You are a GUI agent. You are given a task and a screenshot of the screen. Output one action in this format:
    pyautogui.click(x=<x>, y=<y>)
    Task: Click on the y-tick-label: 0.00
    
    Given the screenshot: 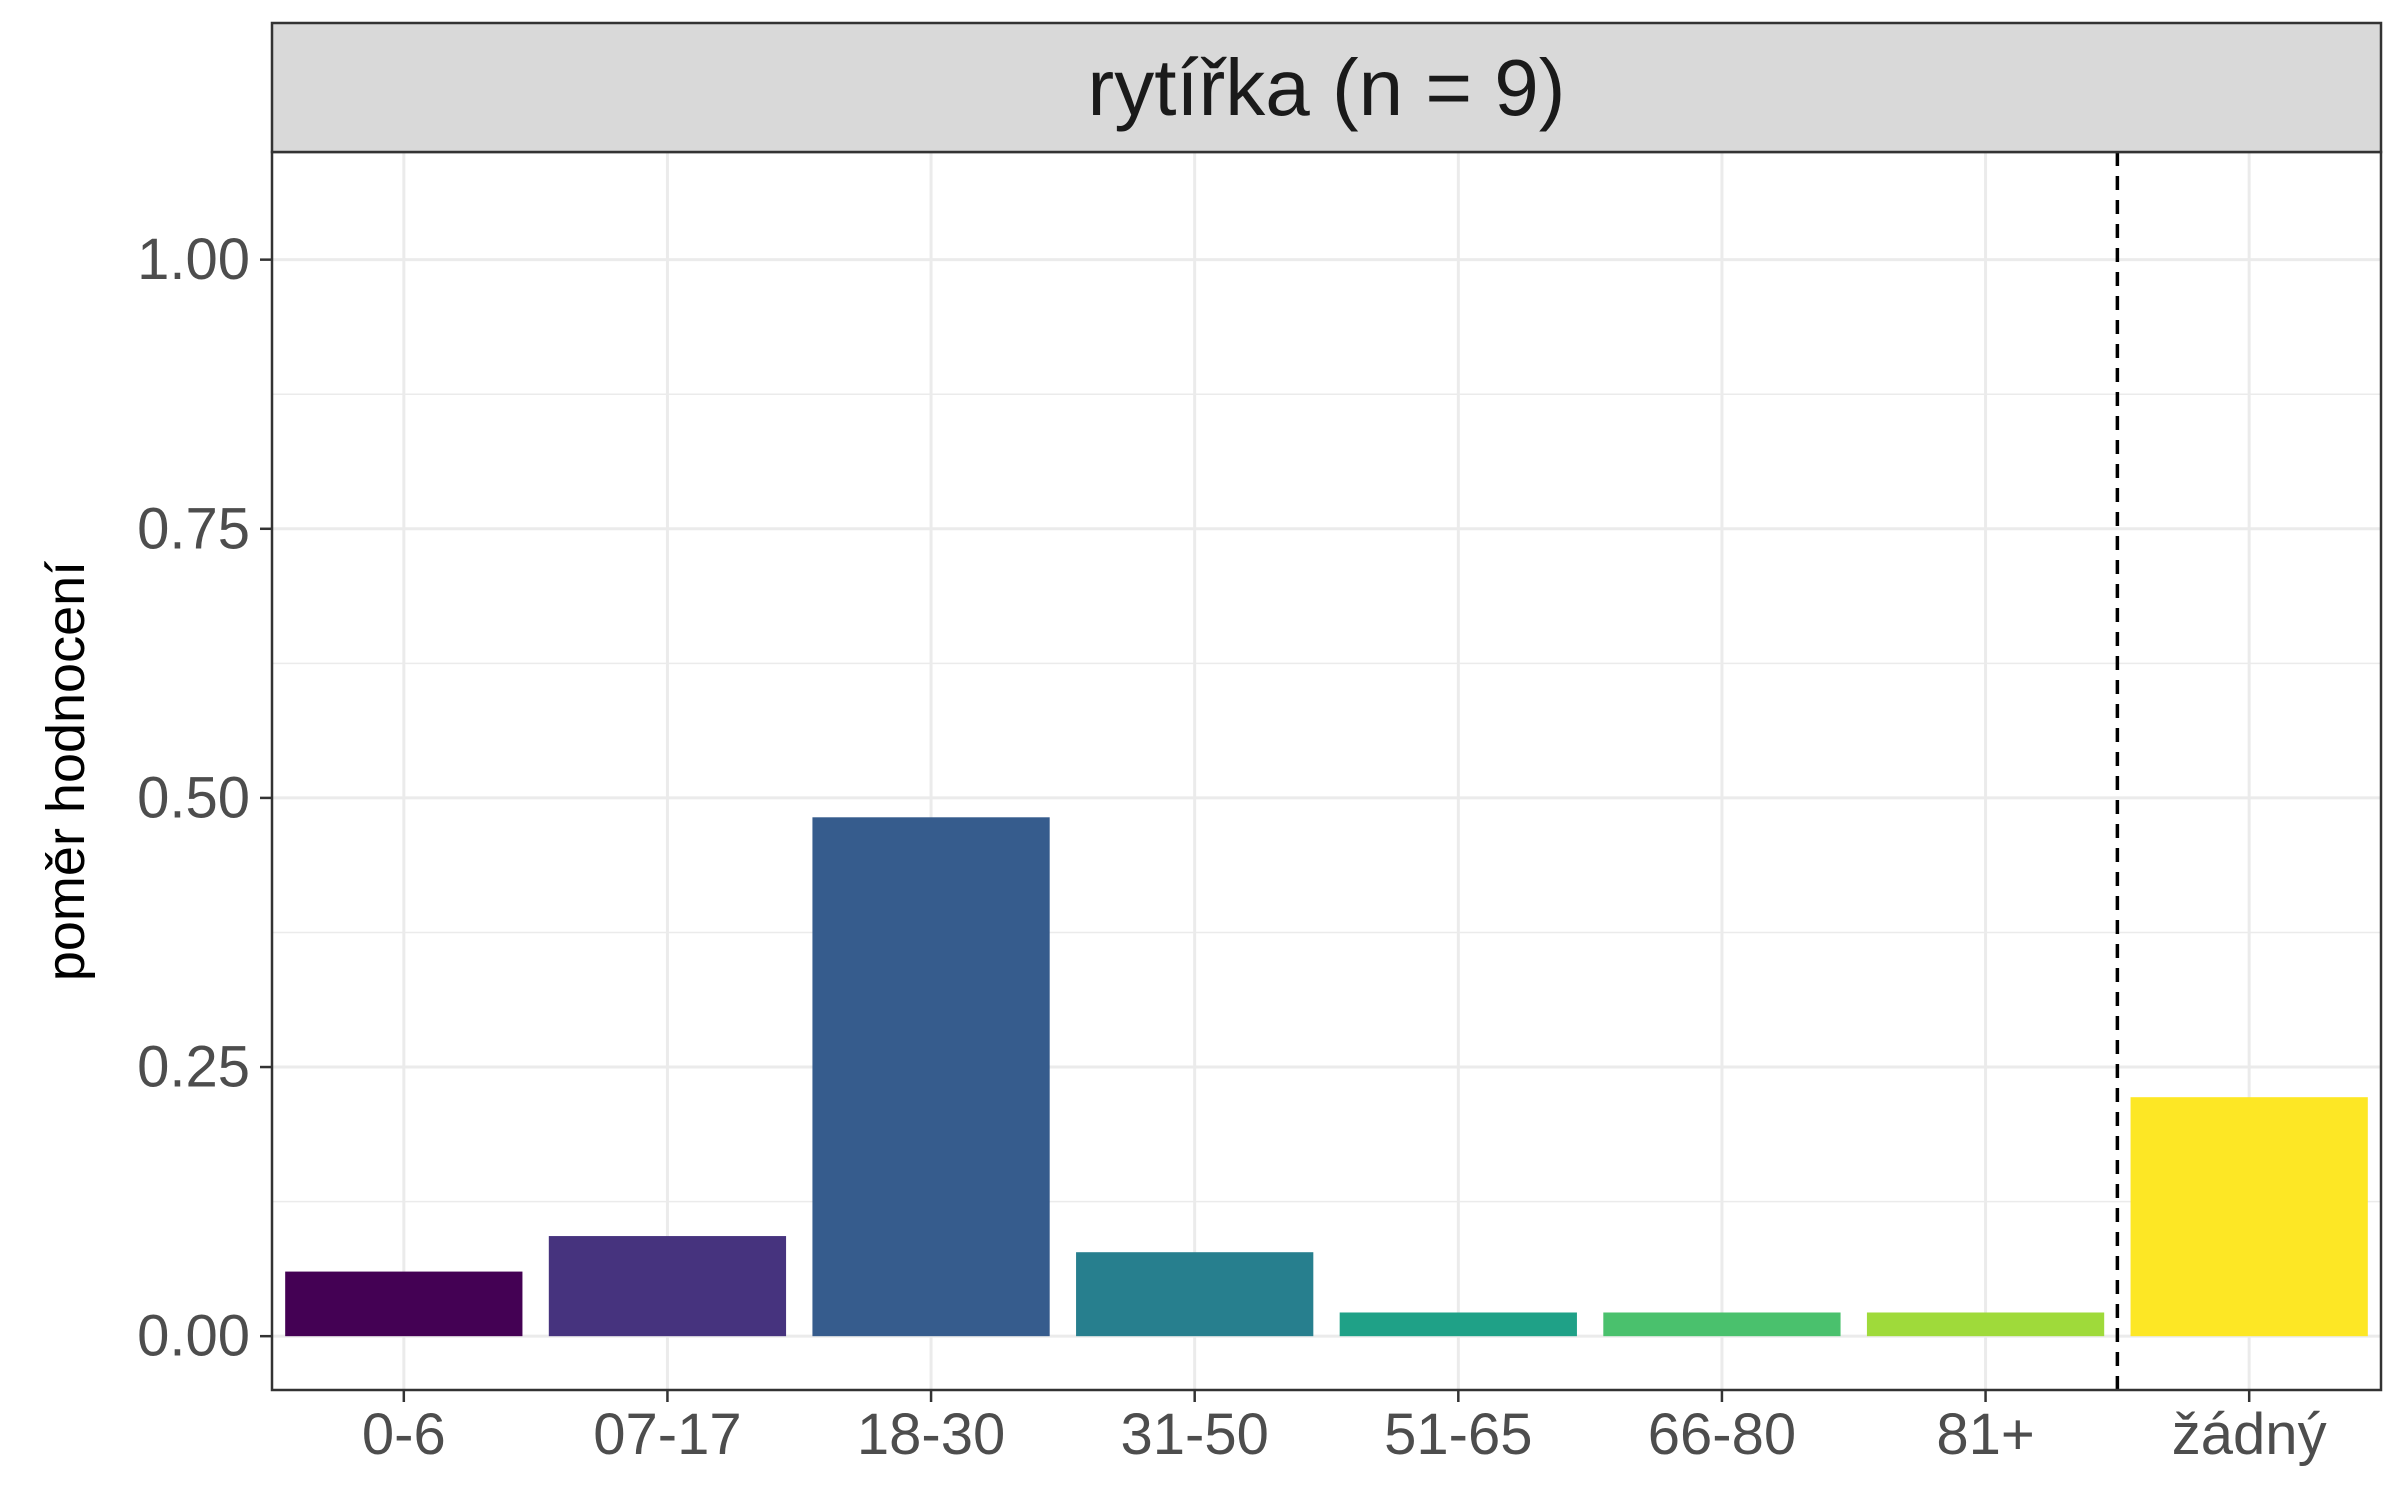 What is the action you would take?
    pyautogui.click(x=193, y=1336)
    